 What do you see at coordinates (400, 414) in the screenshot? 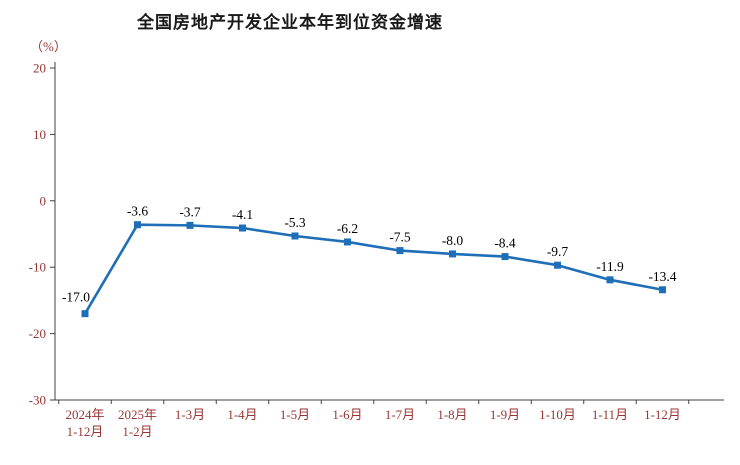
I see `x-axis-tick-label: 1-7月` at bounding box center [400, 414].